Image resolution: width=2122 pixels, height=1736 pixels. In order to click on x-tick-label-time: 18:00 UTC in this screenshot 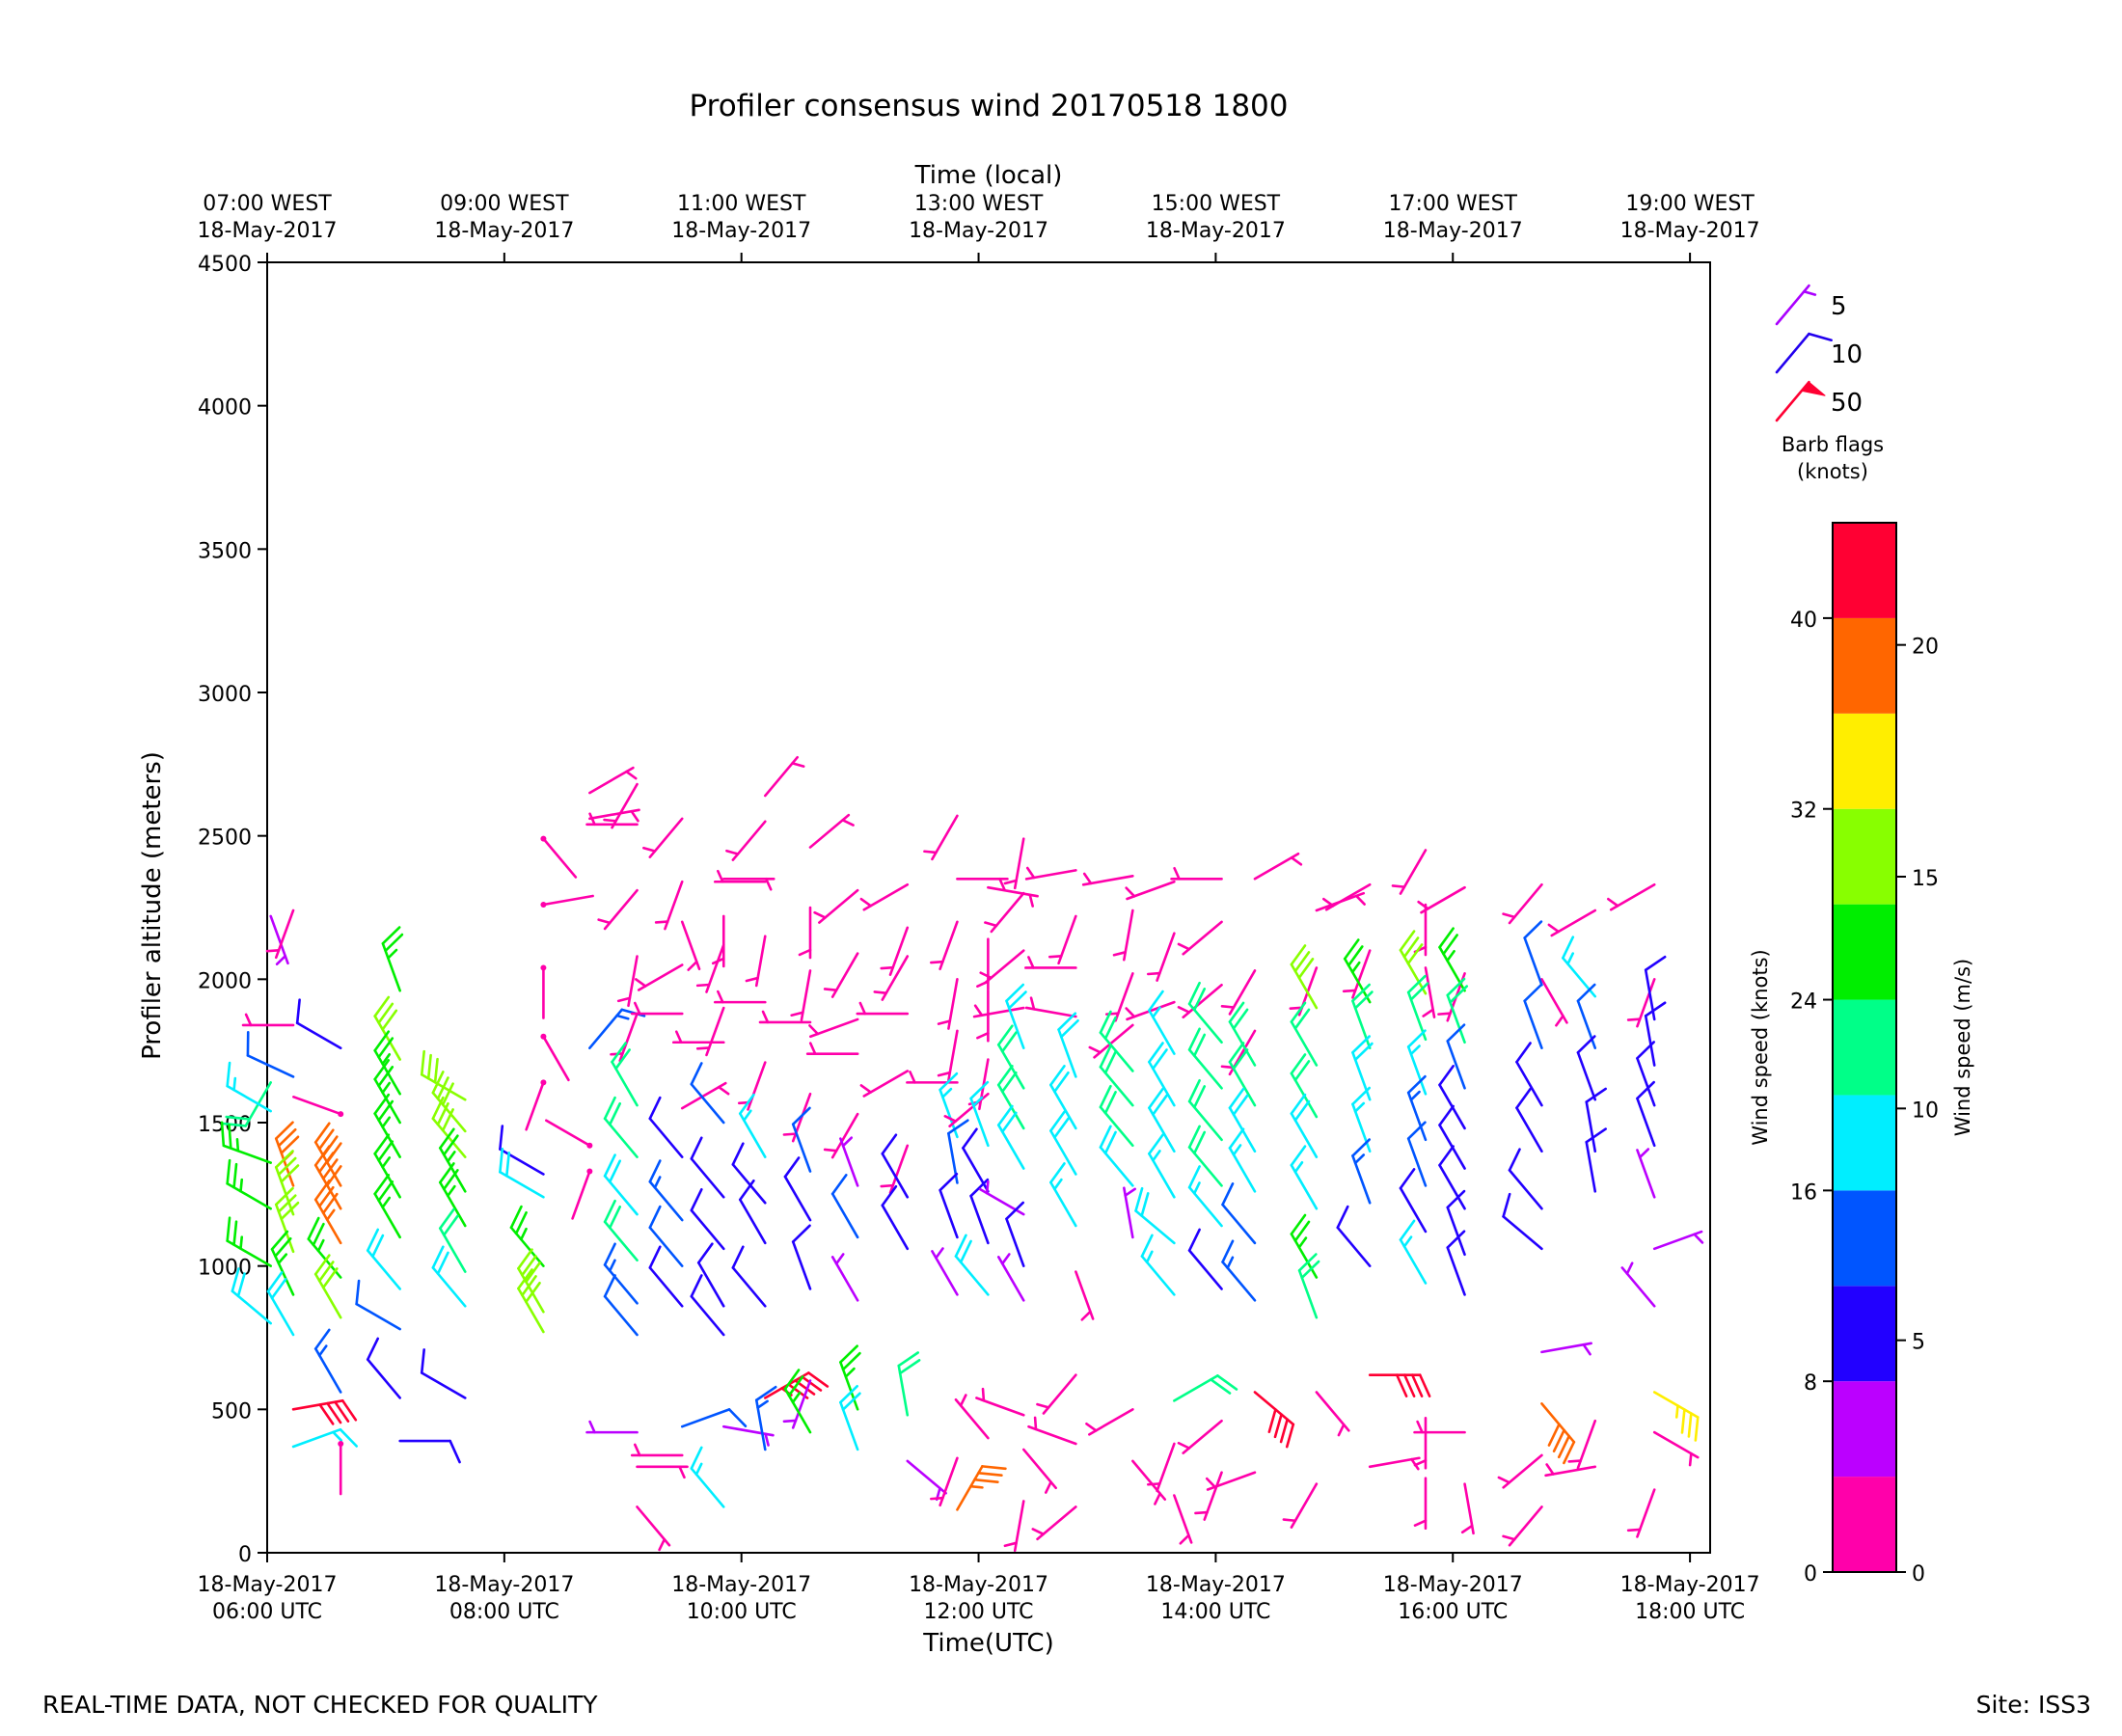, I will do `click(1690, 1612)`.